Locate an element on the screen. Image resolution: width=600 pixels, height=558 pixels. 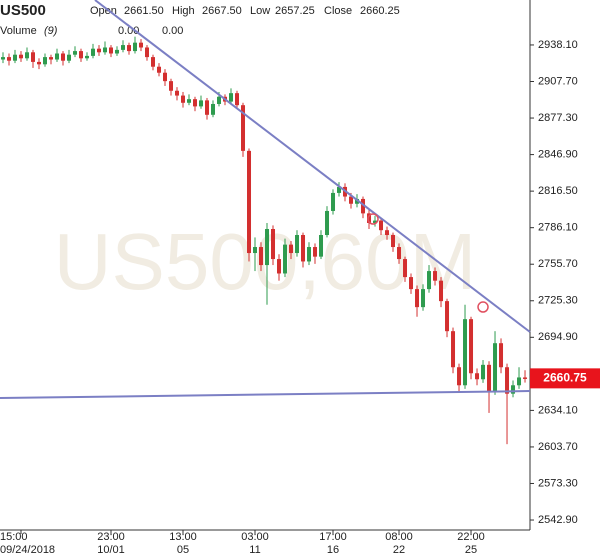
ohlc-value: 2661.50 is located at coordinates (144, 11).